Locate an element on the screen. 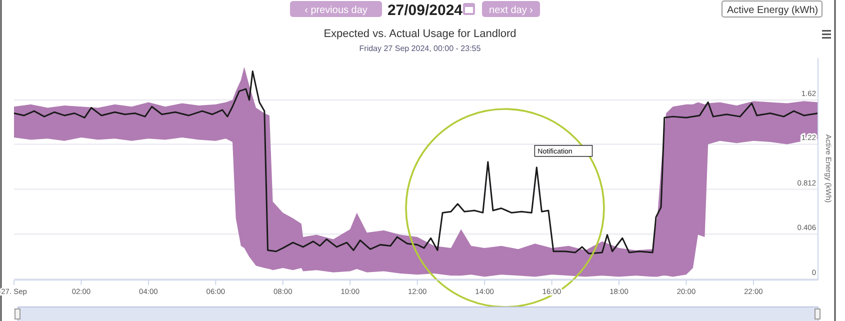 The image size is (845, 321). chart-title: Expected vs. Actual Usage for Landlord is located at coordinates (420, 34).